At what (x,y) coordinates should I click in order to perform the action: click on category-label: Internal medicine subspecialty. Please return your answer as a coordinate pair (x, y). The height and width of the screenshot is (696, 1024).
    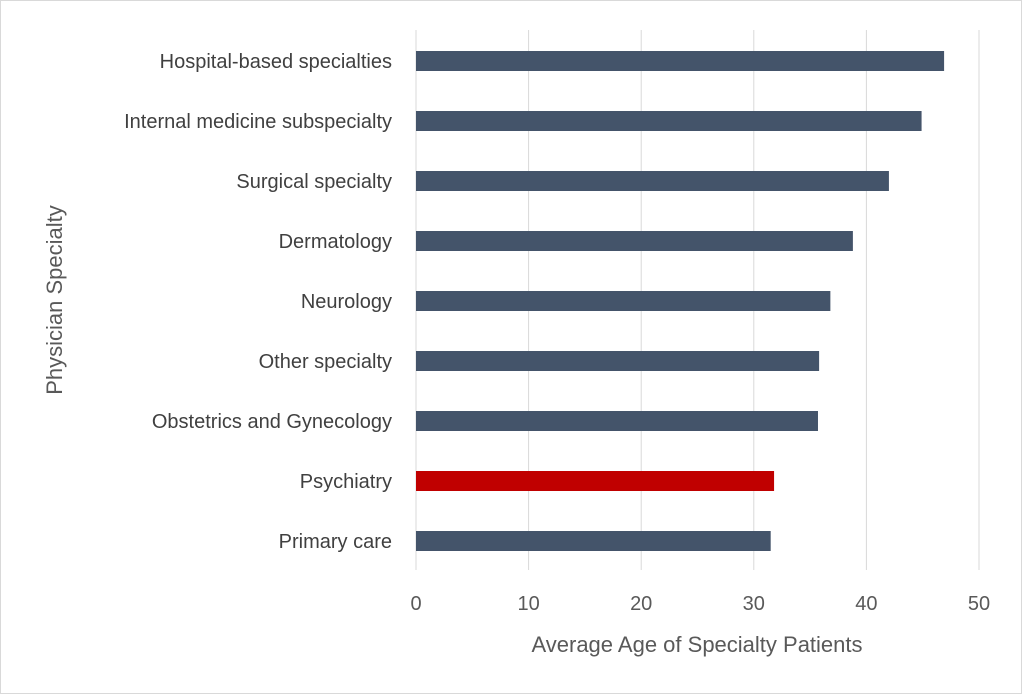
    Looking at the image, I should click on (258, 122).